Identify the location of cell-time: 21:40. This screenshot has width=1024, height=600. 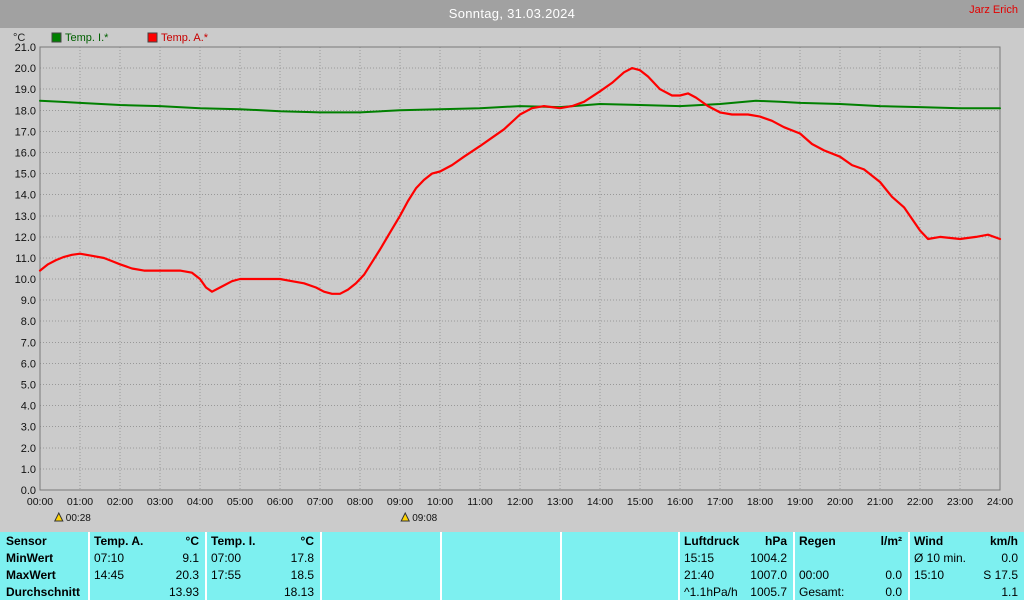
(699, 574).